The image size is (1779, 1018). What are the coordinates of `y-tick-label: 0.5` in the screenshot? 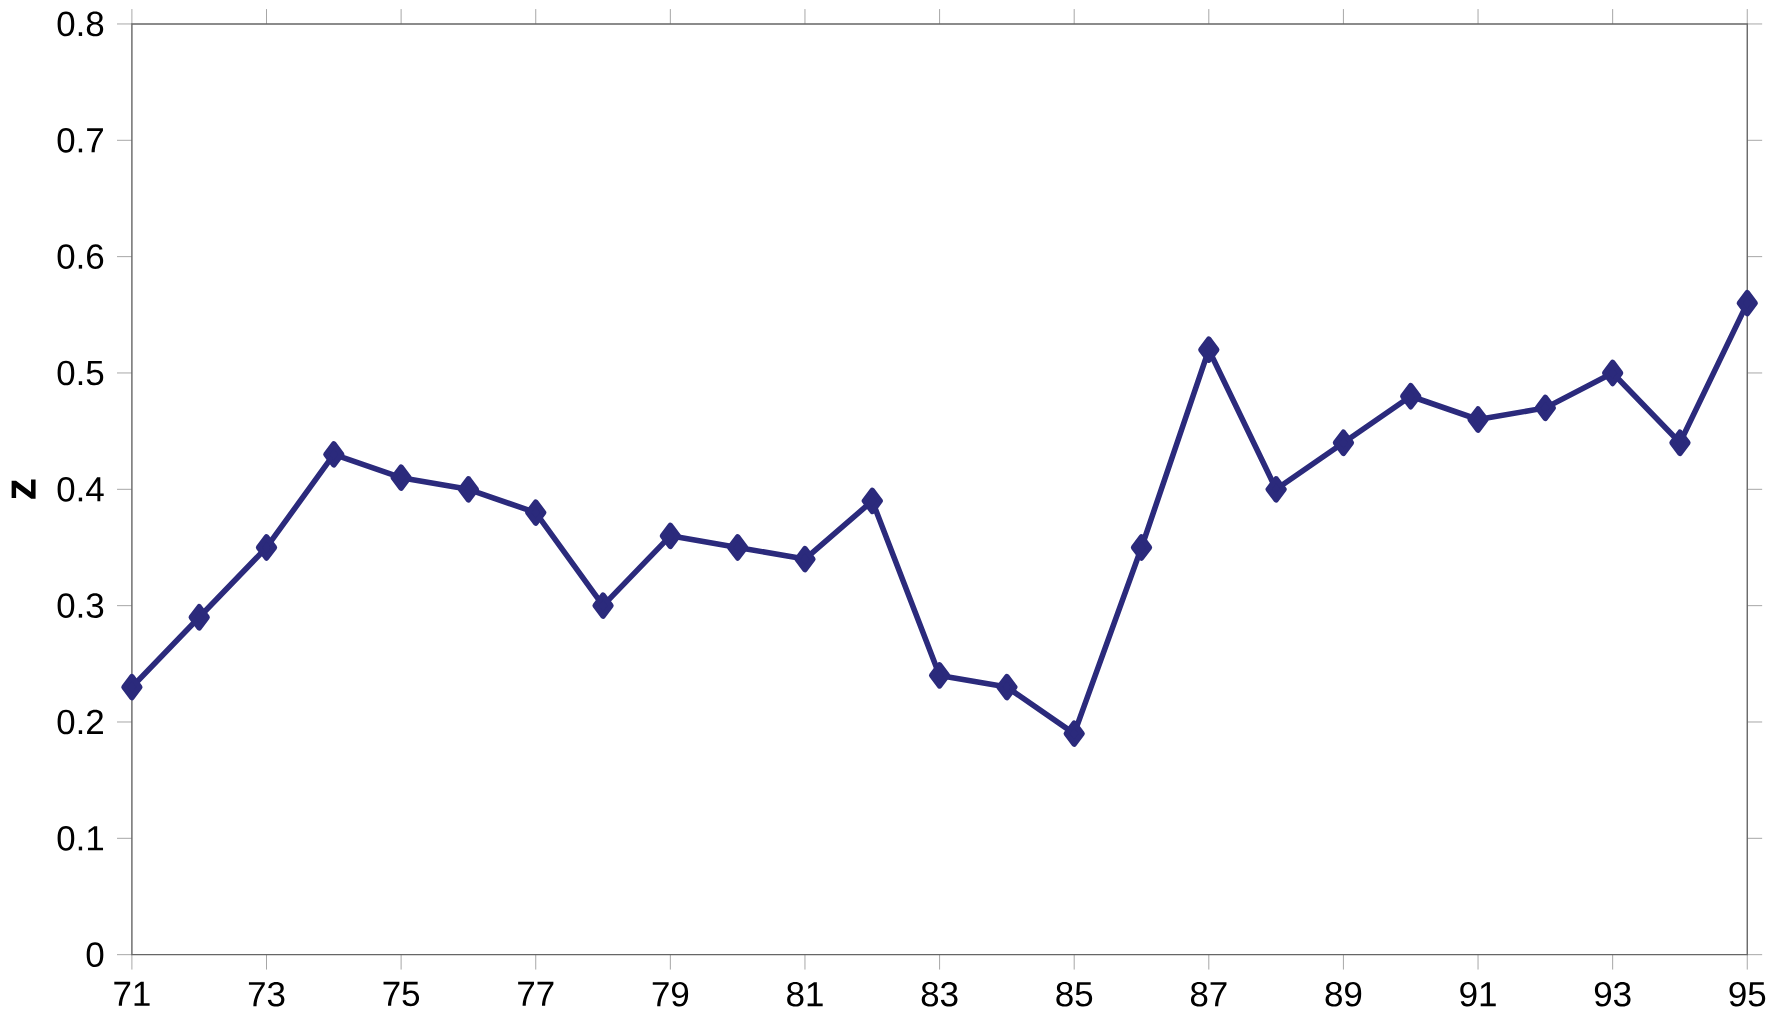 It's located at (80, 373).